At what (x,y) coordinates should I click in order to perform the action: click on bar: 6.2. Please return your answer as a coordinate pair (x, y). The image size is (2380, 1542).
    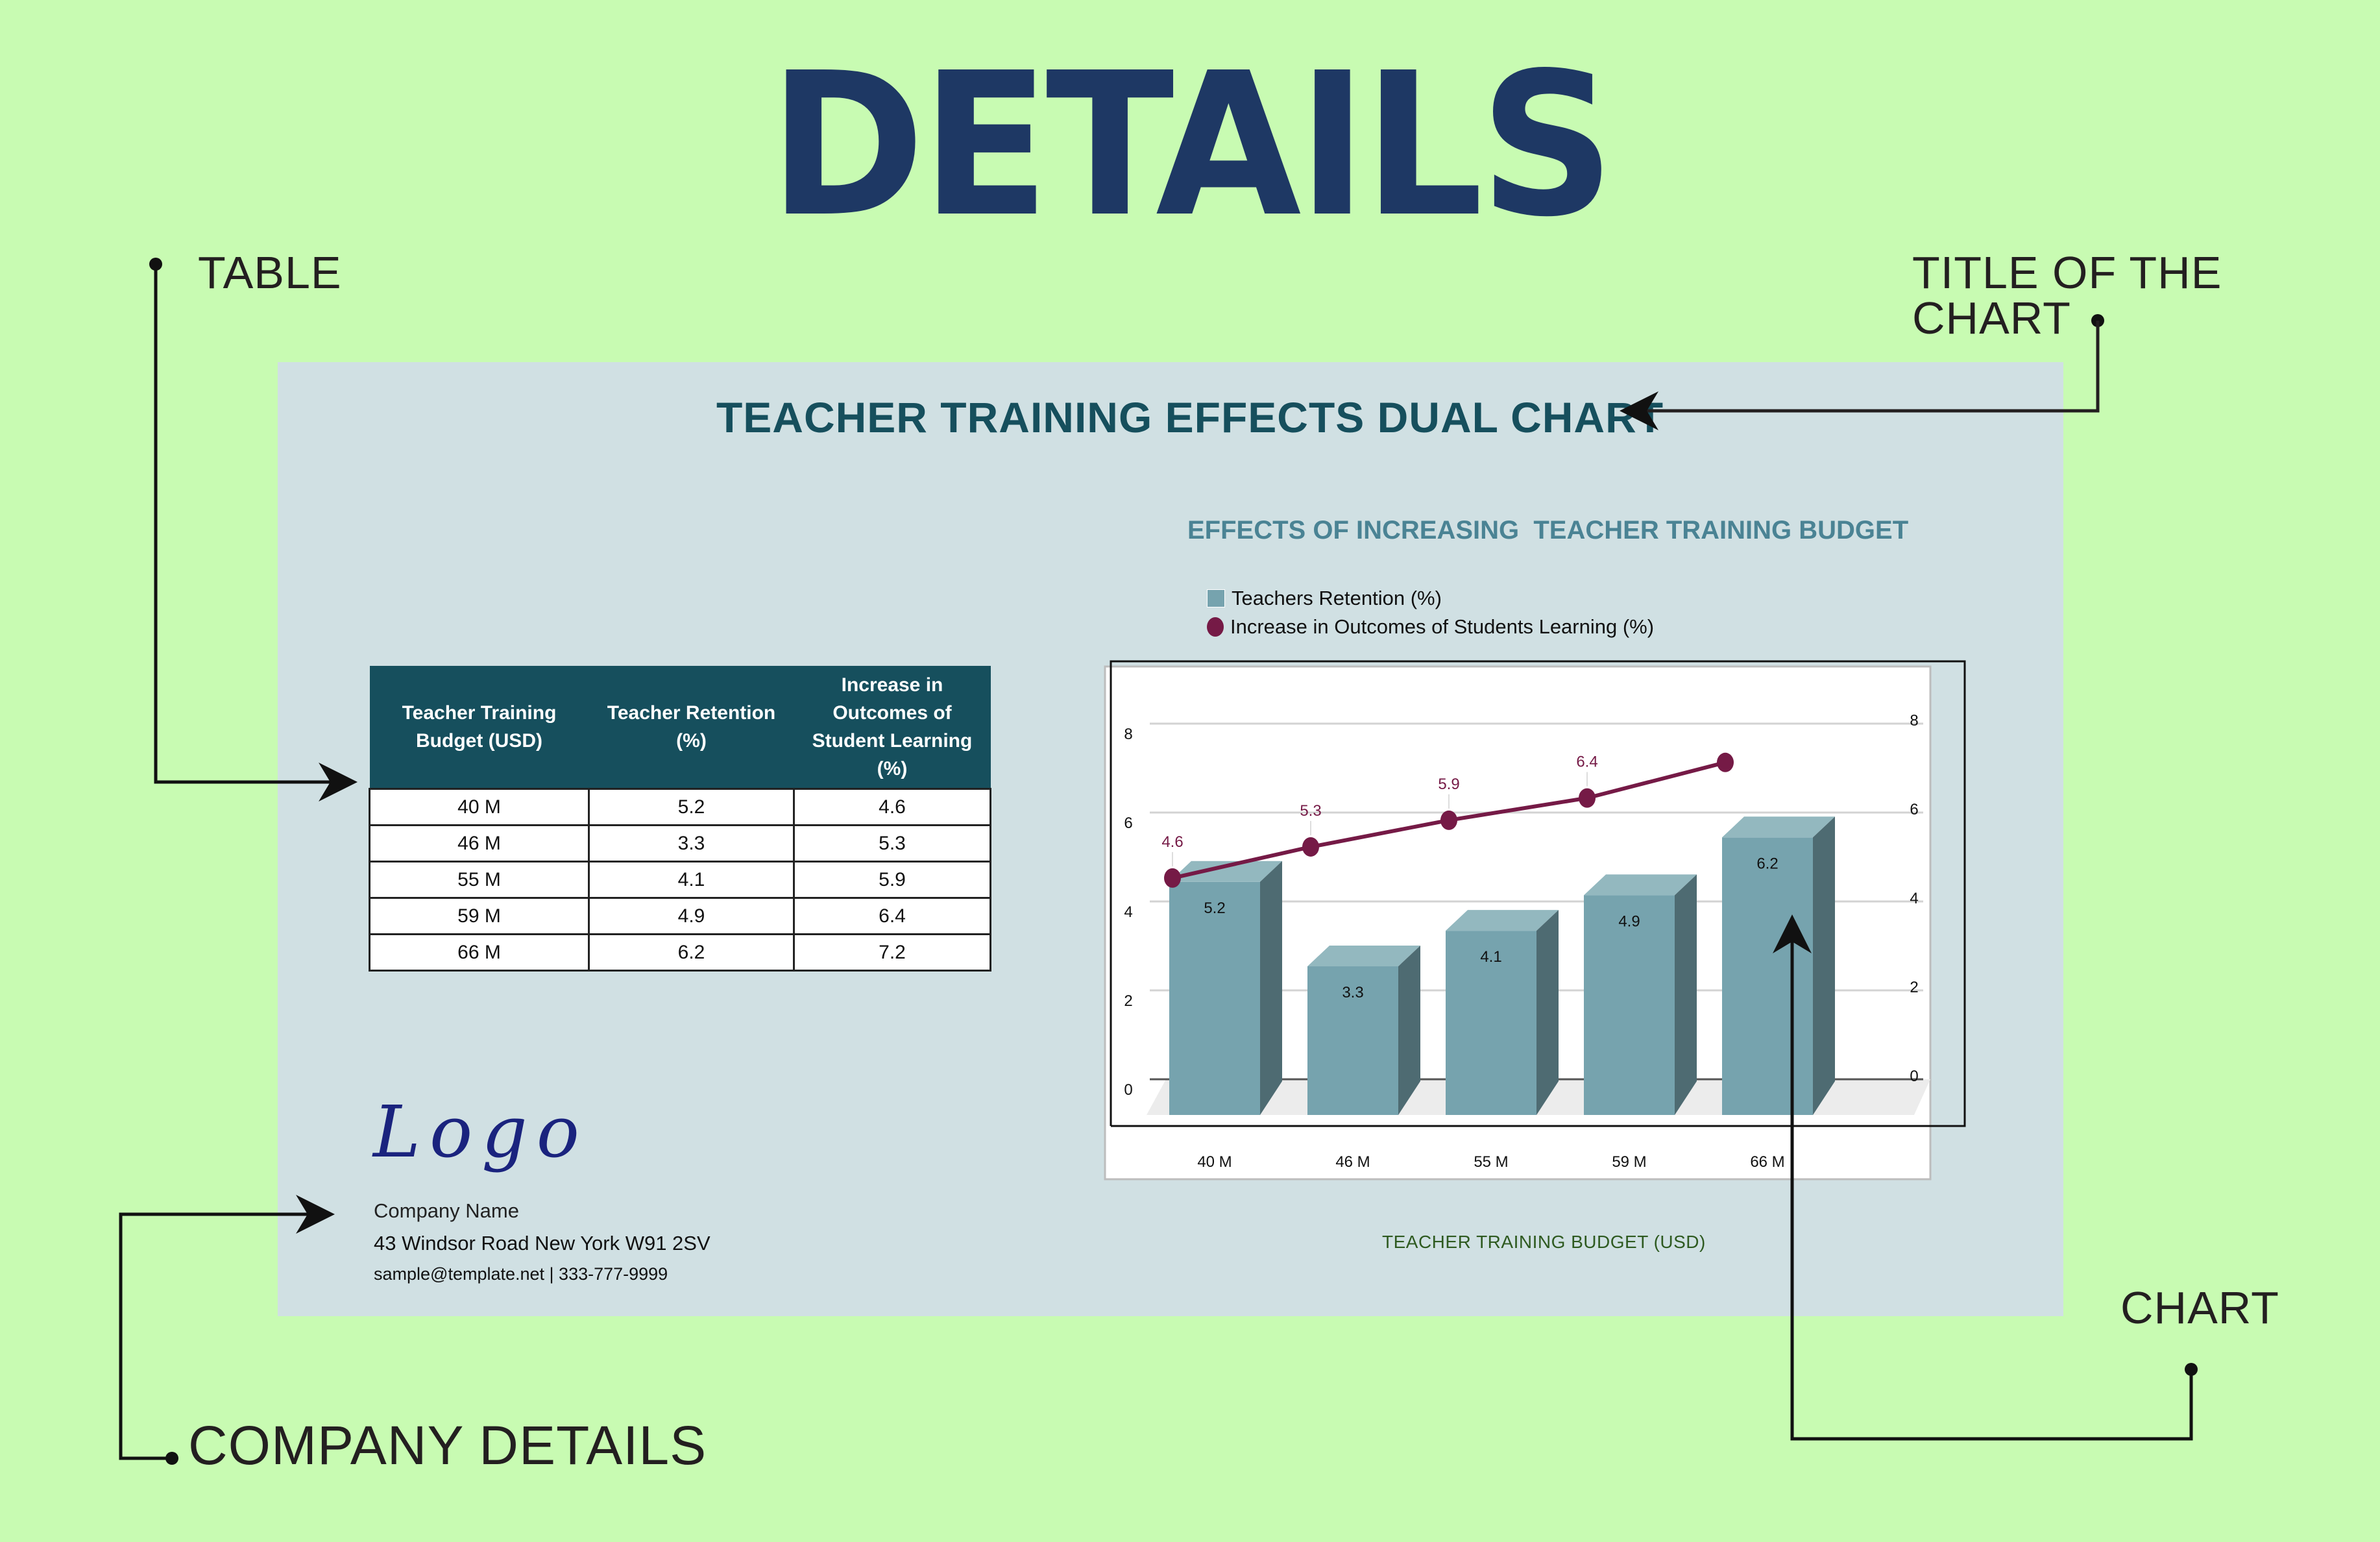
    Looking at the image, I should click on (1778, 966).